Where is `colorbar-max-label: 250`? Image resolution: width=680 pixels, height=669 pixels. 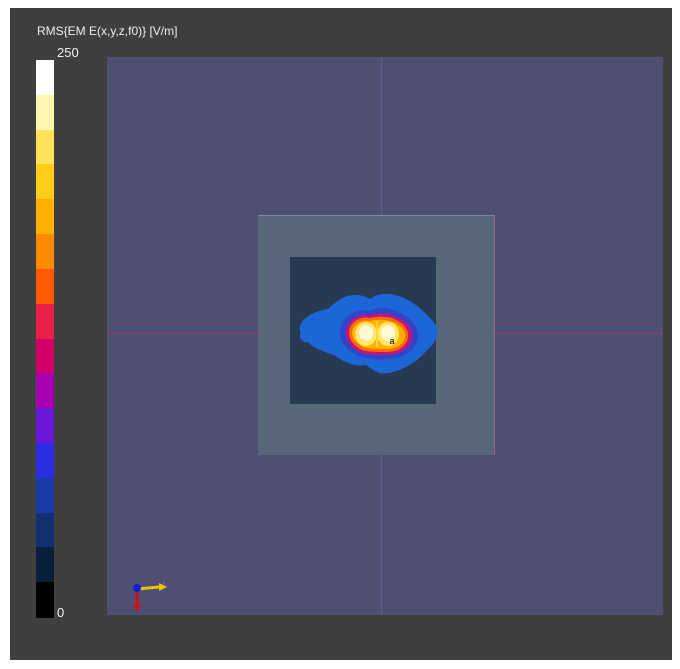
colorbar-max-label: 250 is located at coordinates (68, 52).